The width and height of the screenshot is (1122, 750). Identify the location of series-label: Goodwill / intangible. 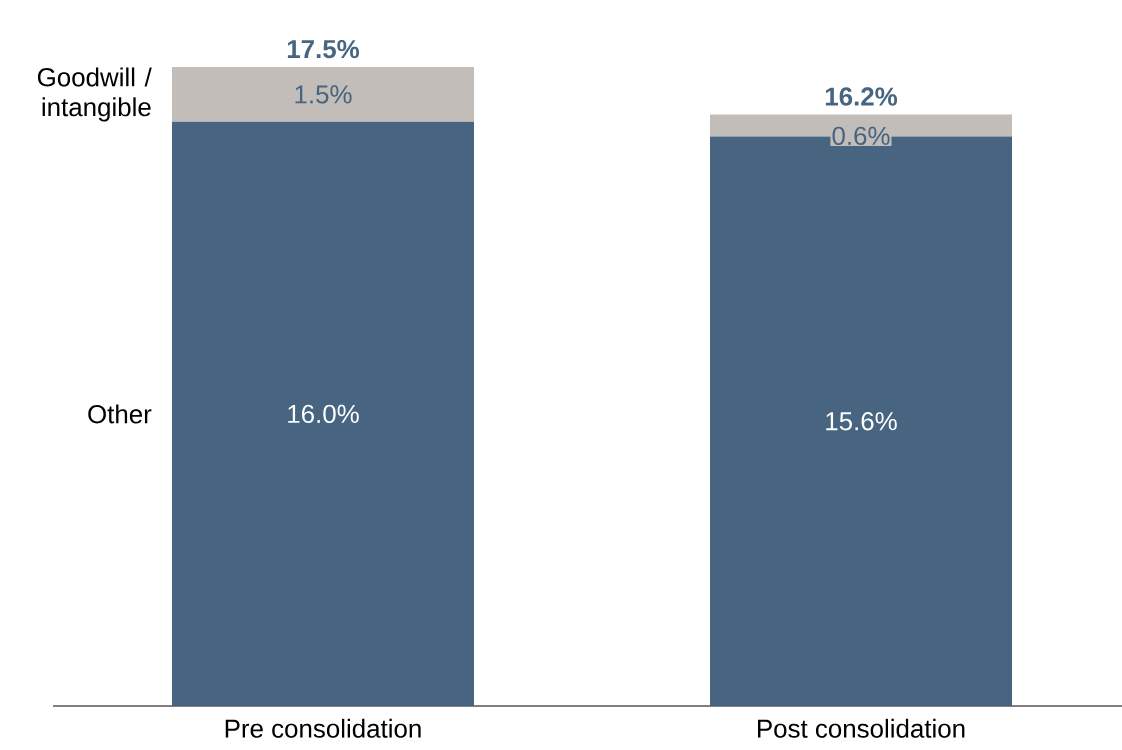
(94, 94).